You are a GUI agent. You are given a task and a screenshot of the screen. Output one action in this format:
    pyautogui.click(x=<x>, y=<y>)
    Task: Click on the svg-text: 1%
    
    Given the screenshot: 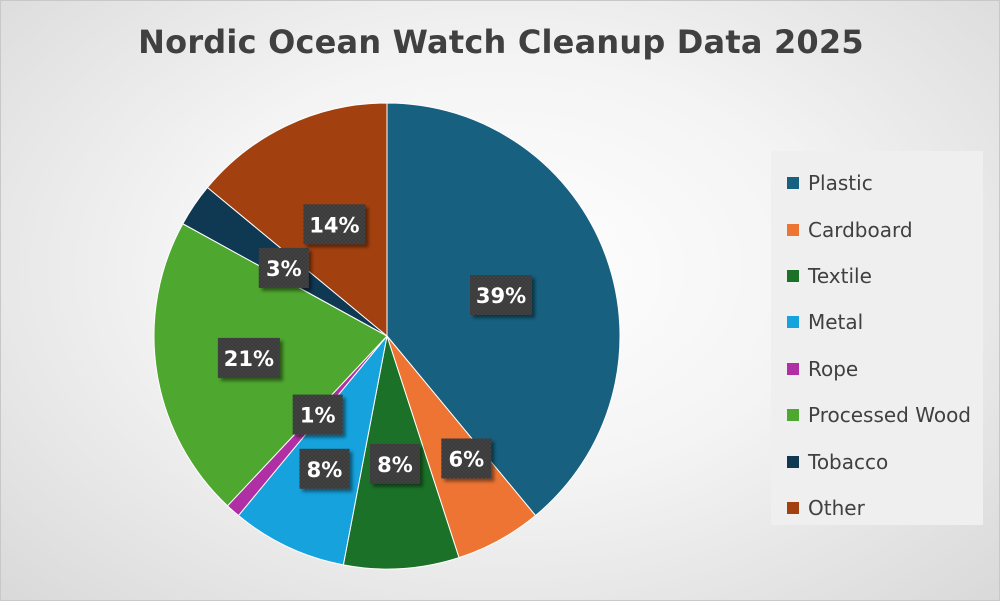 What is the action you would take?
    pyautogui.click(x=318, y=416)
    